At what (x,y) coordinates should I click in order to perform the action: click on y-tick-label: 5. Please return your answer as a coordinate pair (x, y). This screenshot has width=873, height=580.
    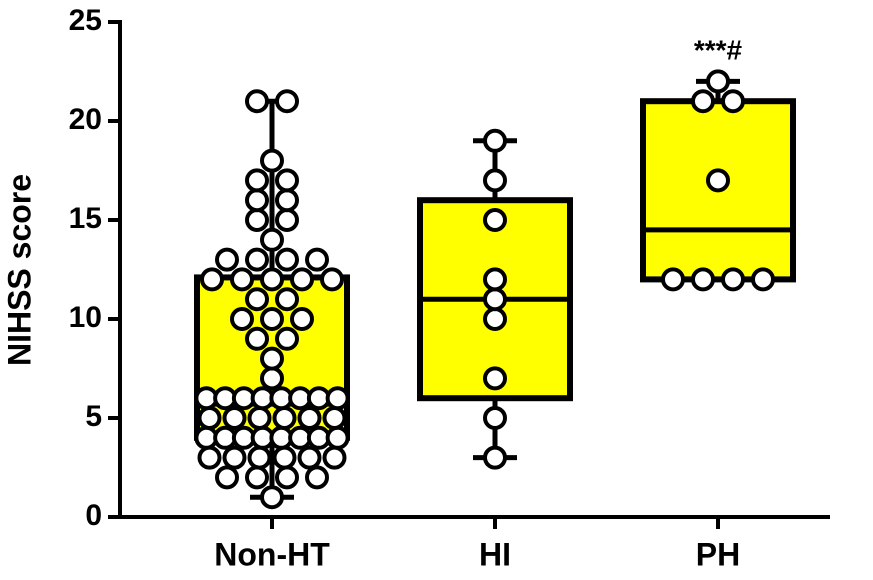
    Looking at the image, I should click on (93, 416).